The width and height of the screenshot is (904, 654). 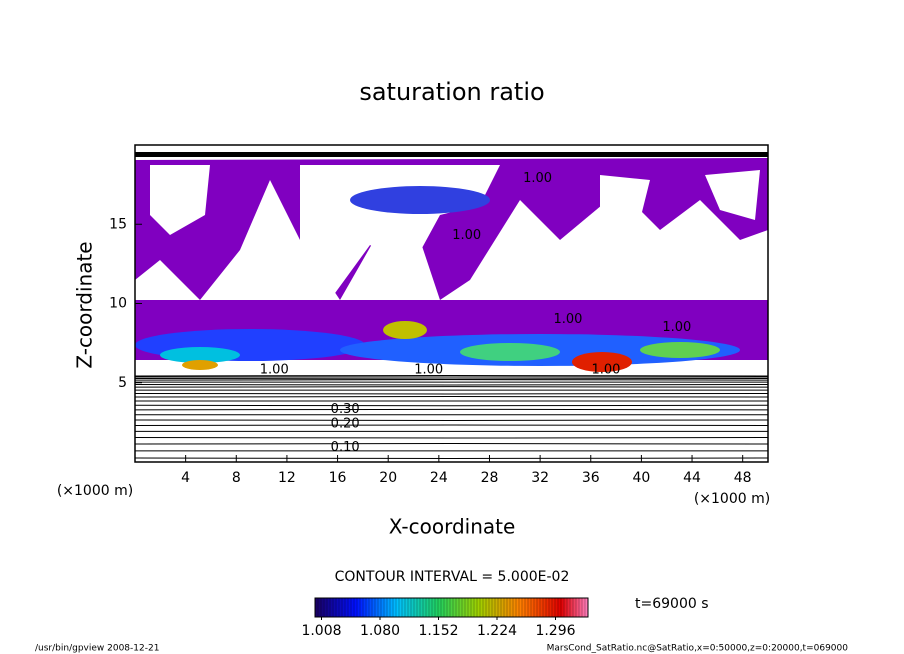 I want to click on contour-interval: CONTOUR INTERVAL = 5.000E-02, so click(x=452, y=577).